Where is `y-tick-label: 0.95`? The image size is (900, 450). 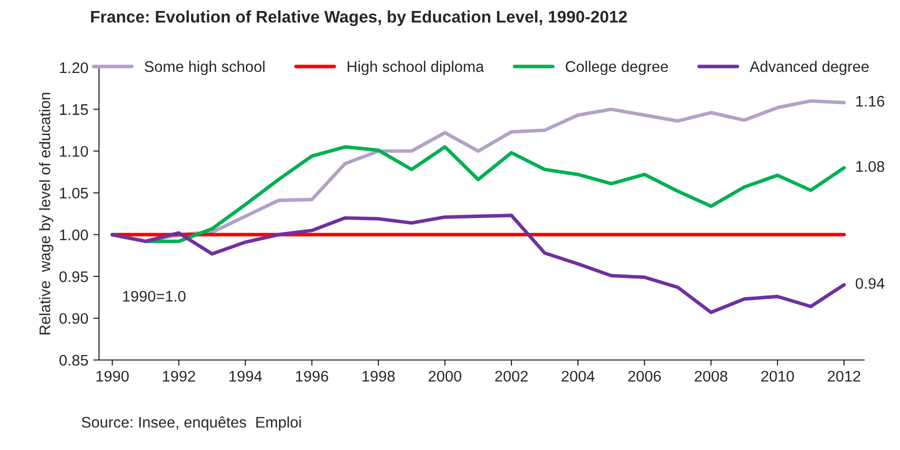 y-tick-label: 0.95 is located at coordinates (73, 276).